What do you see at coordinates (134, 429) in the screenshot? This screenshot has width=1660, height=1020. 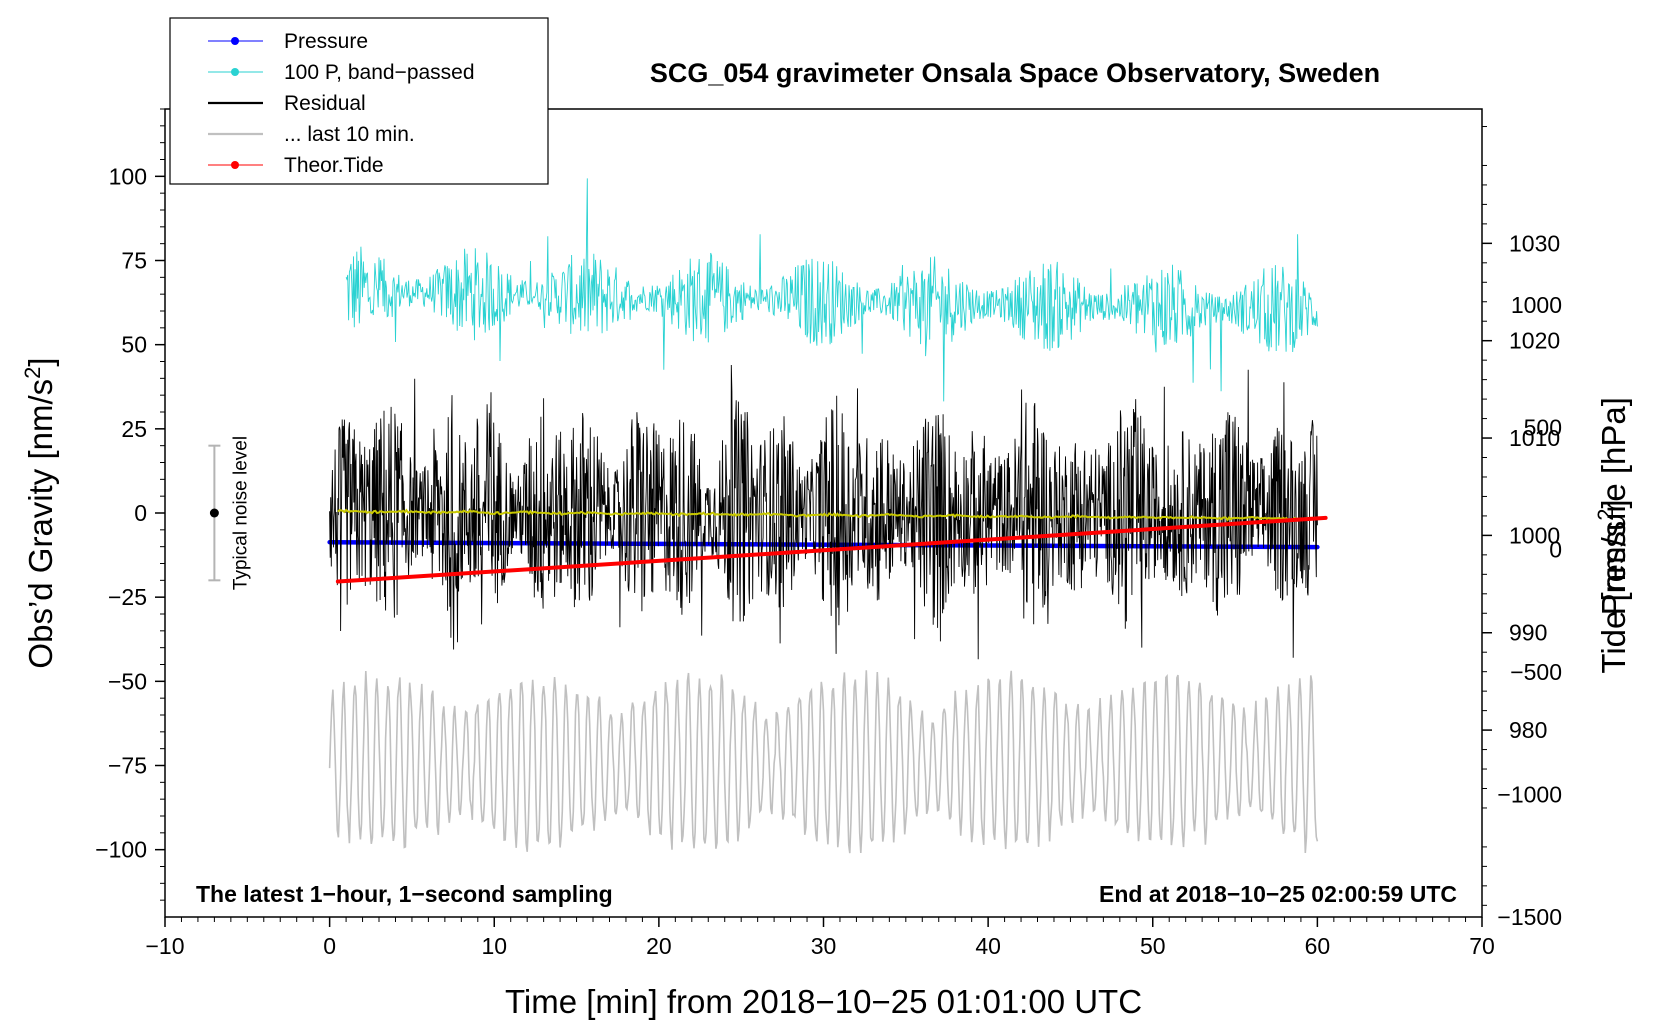 I see `y-left-tick-label: 25` at bounding box center [134, 429].